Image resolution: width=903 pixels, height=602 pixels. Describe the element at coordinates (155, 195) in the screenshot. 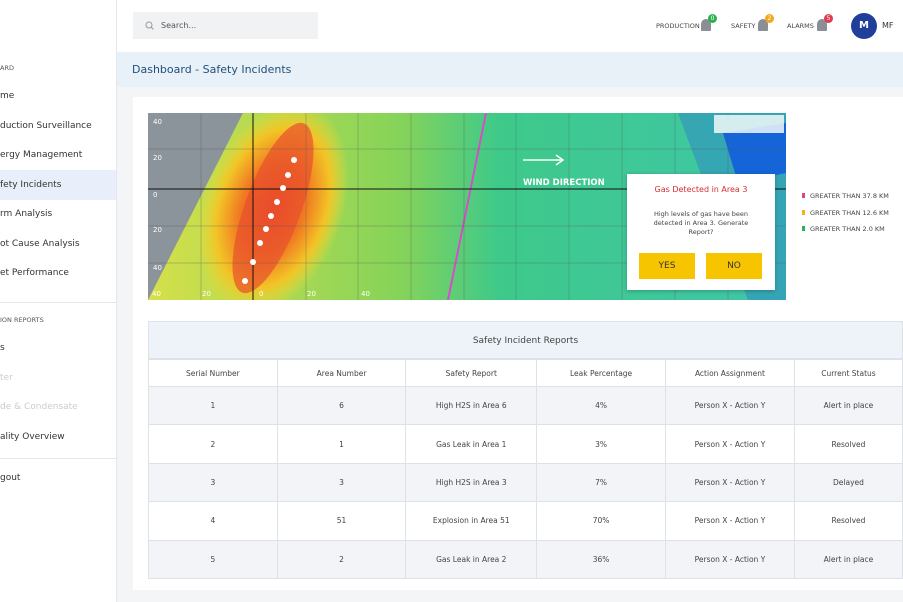

I see `map-y-label: 0` at that location.